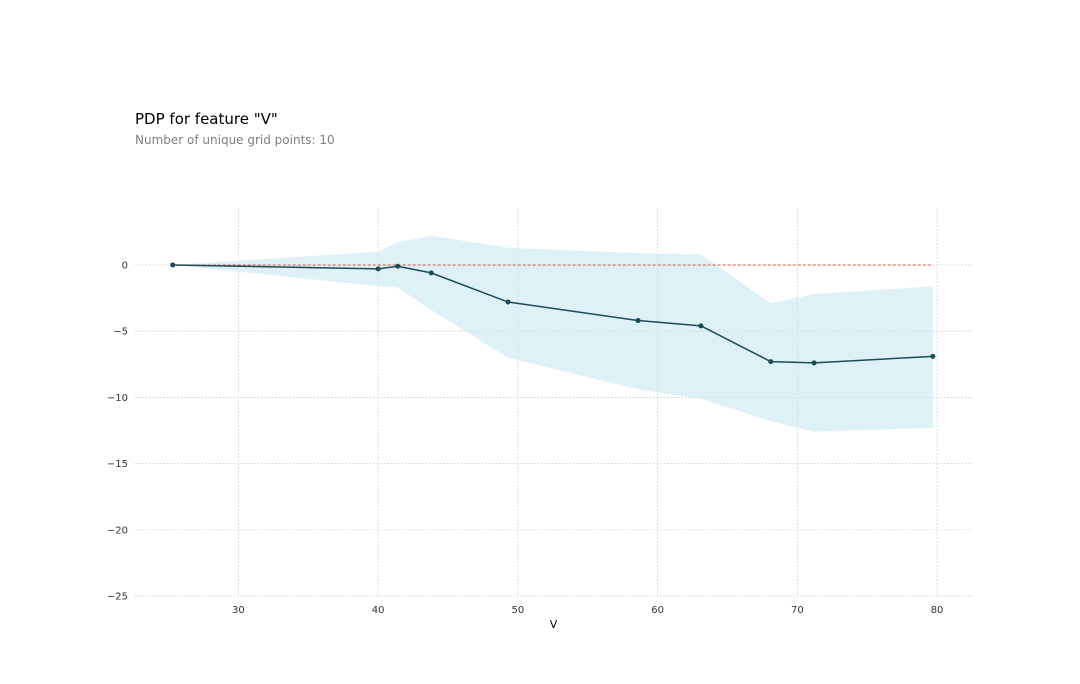 The height and width of the screenshot is (684, 1080). What do you see at coordinates (657, 610) in the screenshot?
I see `x-tick-label: 60` at bounding box center [657, 610].